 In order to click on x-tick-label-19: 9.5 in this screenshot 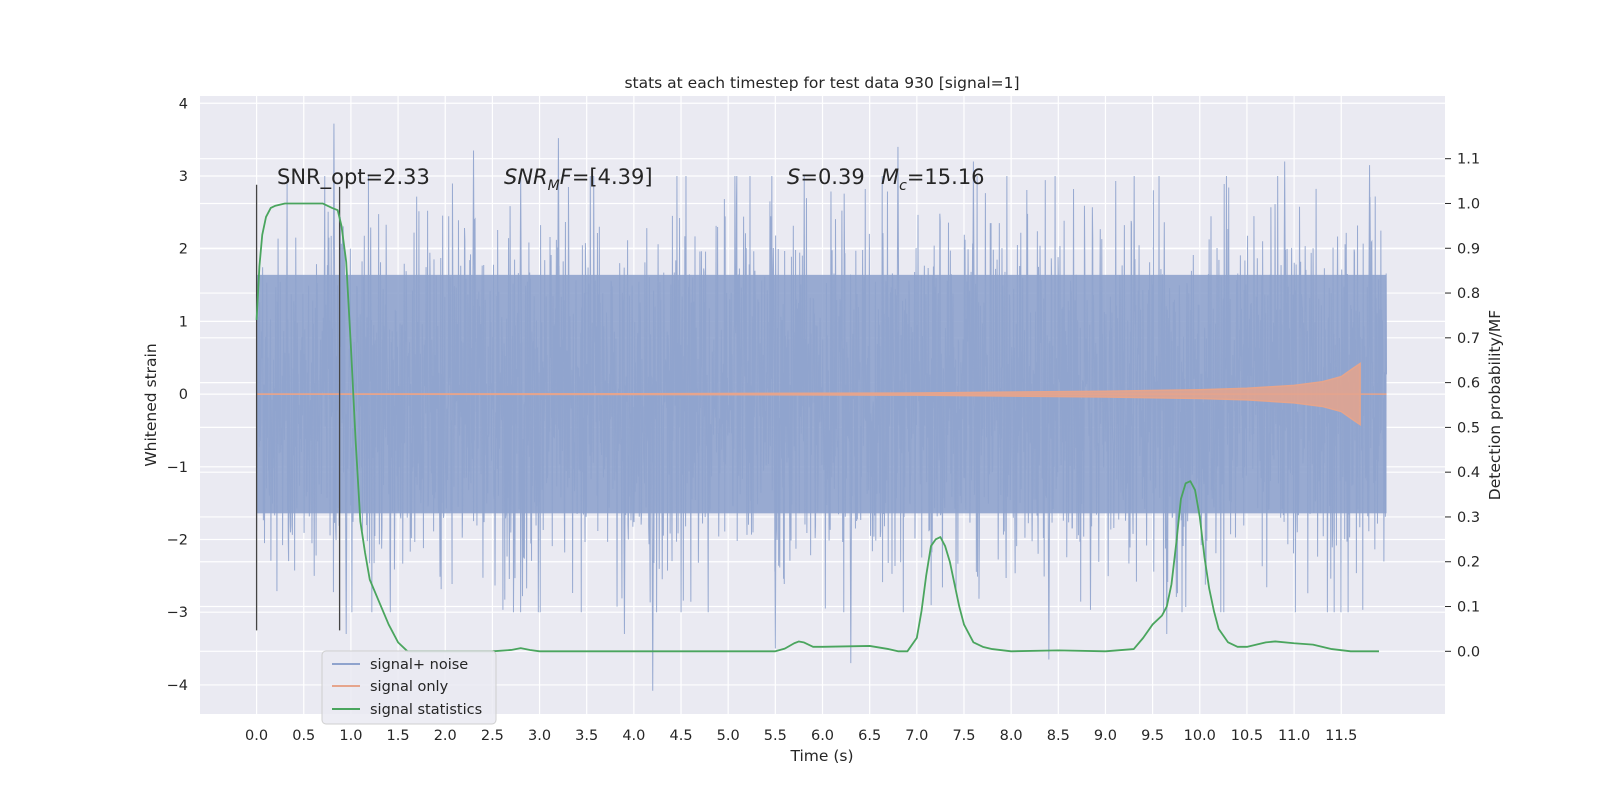, I will do `click(1152, 736)`.